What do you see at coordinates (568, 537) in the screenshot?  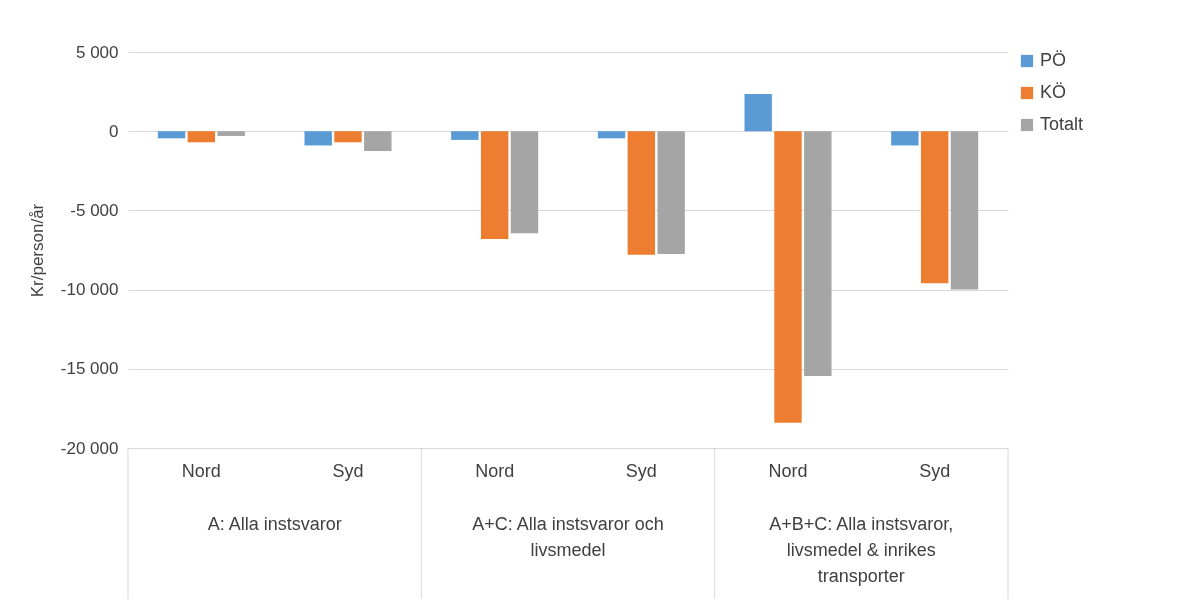 I see `text: A+C: Alla instsvaror och livsmedel` at bounding box center [568, 537].